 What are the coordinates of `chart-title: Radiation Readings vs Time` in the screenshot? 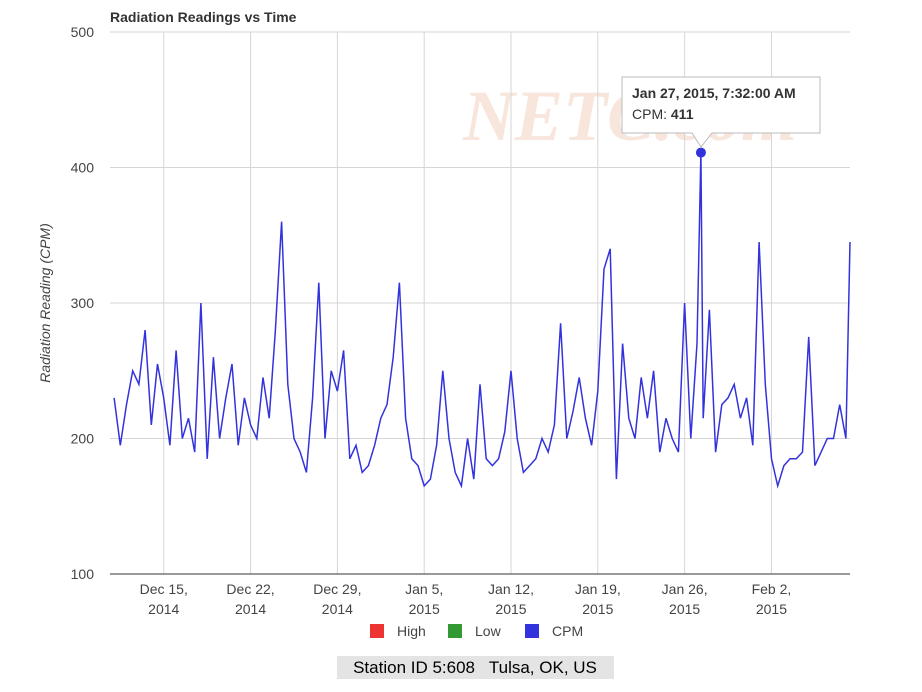 It's located at (203, 17).